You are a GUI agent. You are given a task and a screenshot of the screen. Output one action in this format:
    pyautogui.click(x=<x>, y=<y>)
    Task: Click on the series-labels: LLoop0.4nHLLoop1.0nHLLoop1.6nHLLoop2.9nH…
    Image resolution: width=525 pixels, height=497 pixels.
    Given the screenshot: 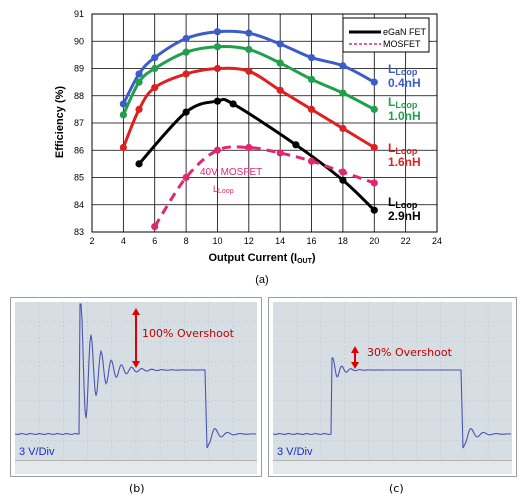 What is the action you would take?
    pyautogui.click(x=310, y=142)
    